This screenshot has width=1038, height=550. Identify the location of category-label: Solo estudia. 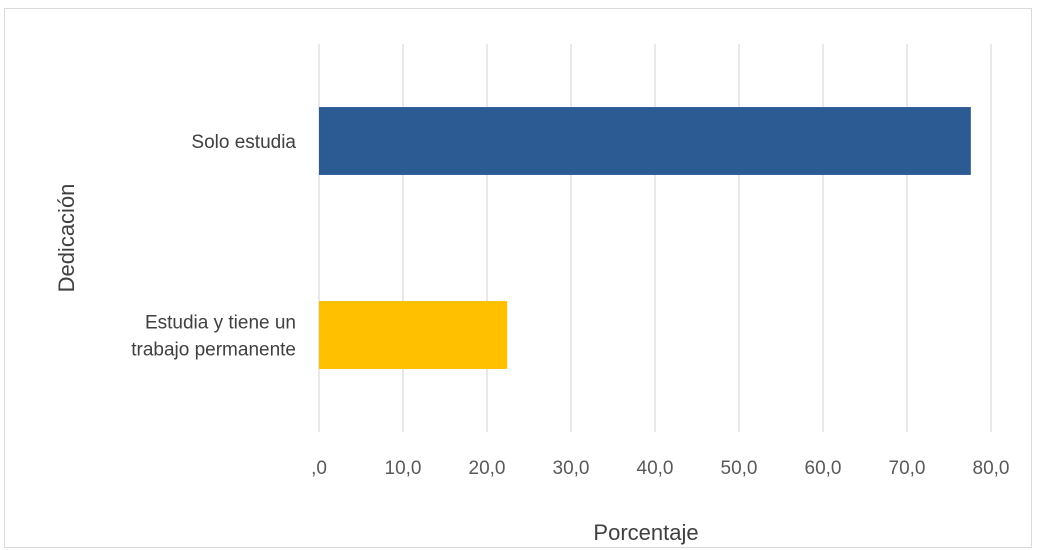
(243, 142).